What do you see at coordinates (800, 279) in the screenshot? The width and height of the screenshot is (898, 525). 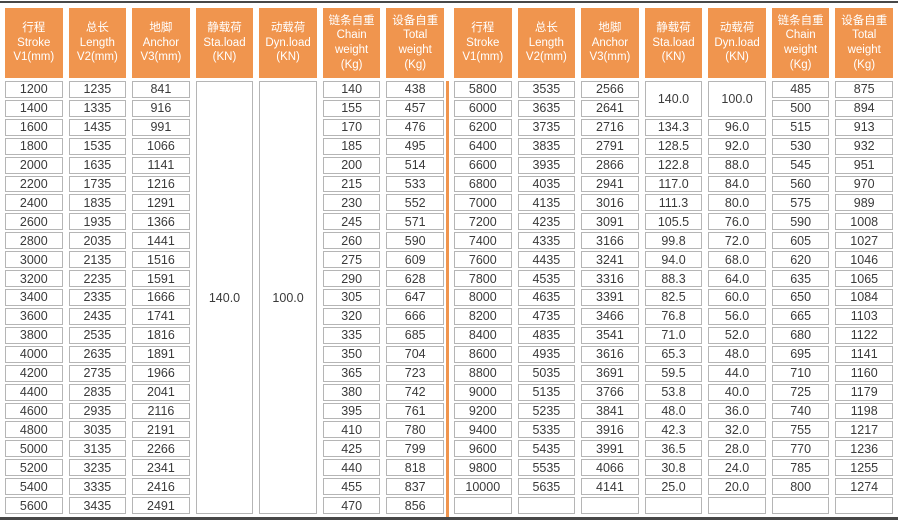 I see `table-cell: 635` at bounding box center [800, 279].